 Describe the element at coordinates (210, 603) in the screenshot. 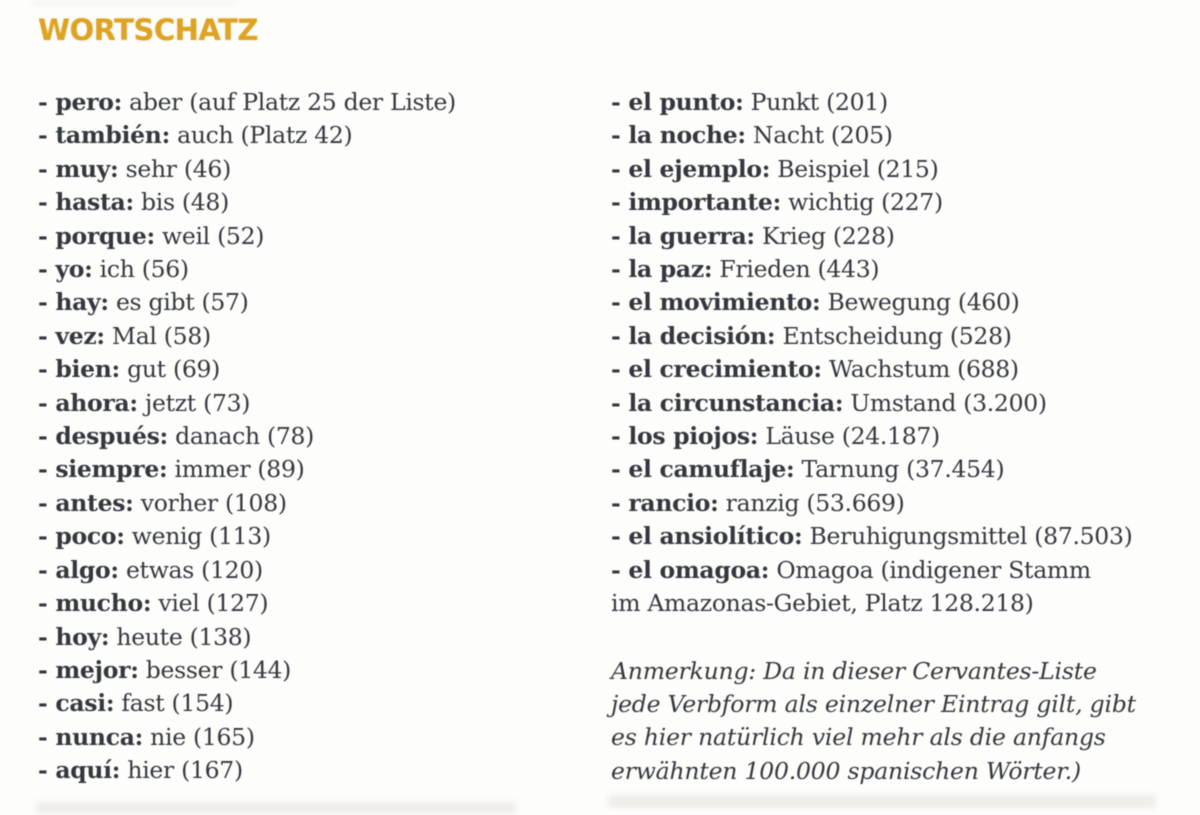

I see `vocab-translation: viel (127)` at that location.